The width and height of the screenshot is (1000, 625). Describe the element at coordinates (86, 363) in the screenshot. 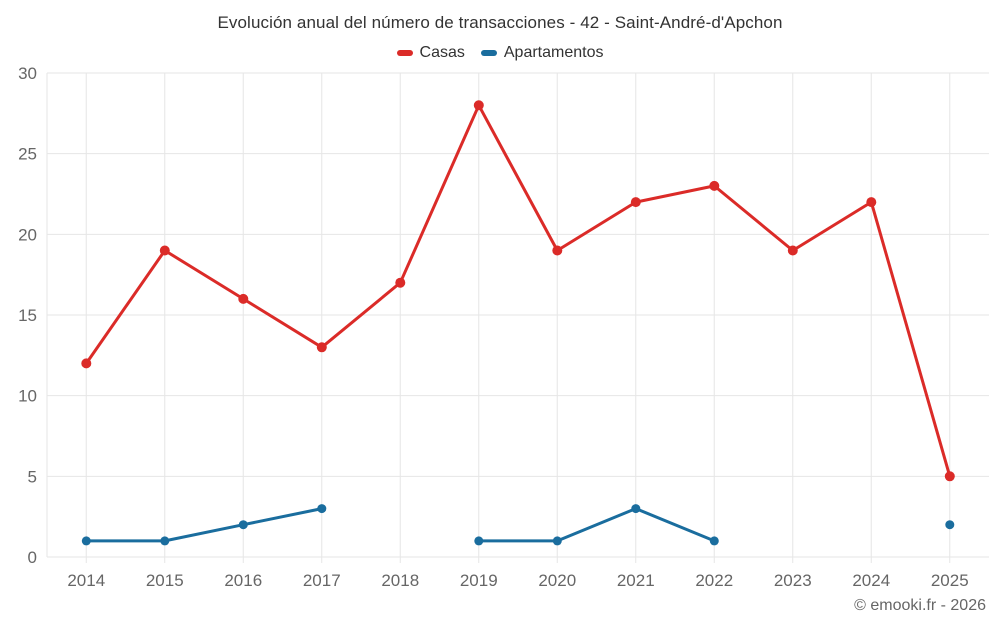

I see `data-point-casas-2014` at that location.